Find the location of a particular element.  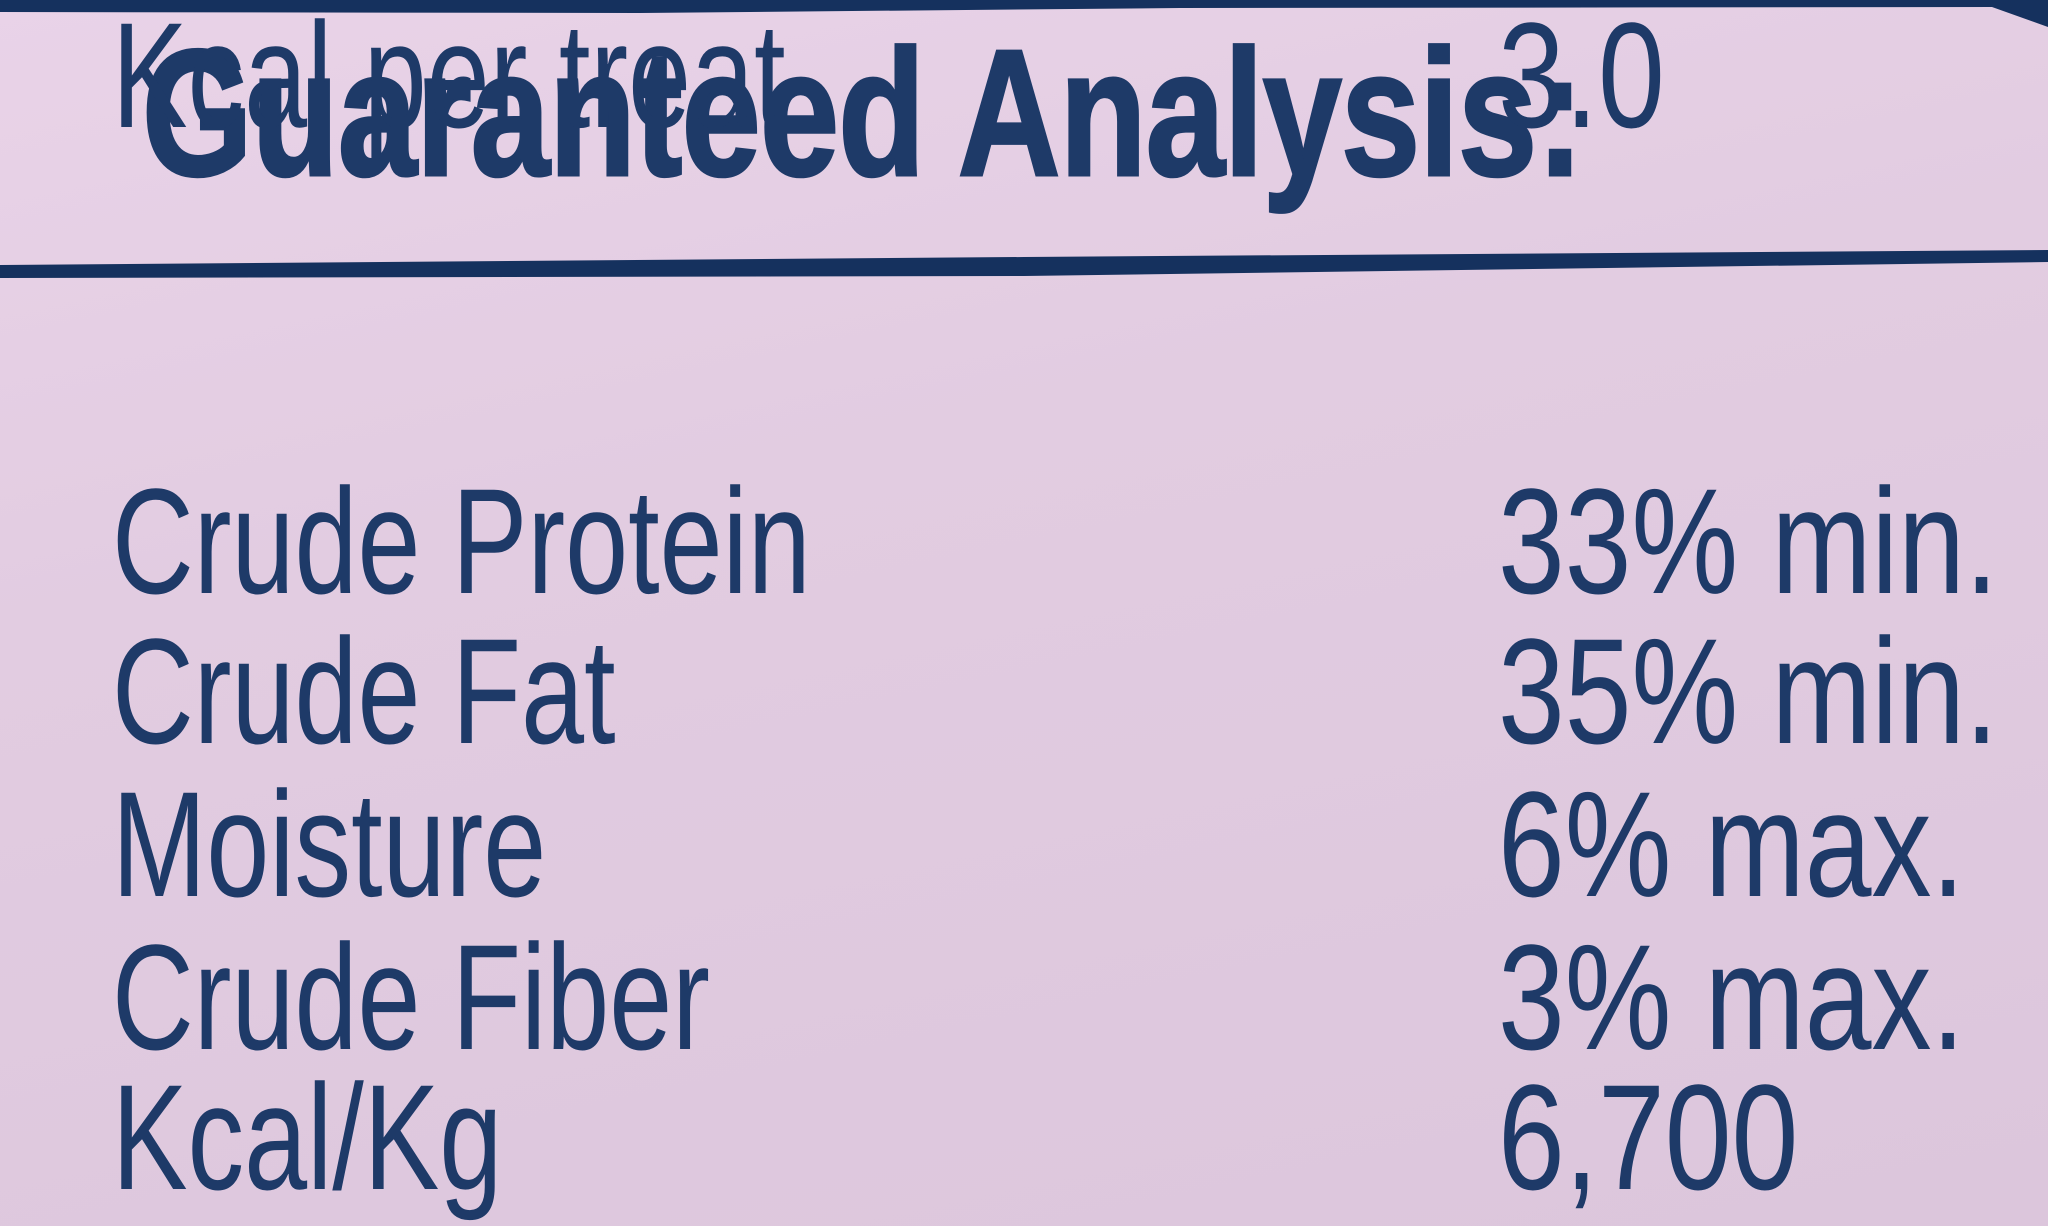

analysis-row: Kcal per treat 3.0 is located at coordinates (1024, 80).